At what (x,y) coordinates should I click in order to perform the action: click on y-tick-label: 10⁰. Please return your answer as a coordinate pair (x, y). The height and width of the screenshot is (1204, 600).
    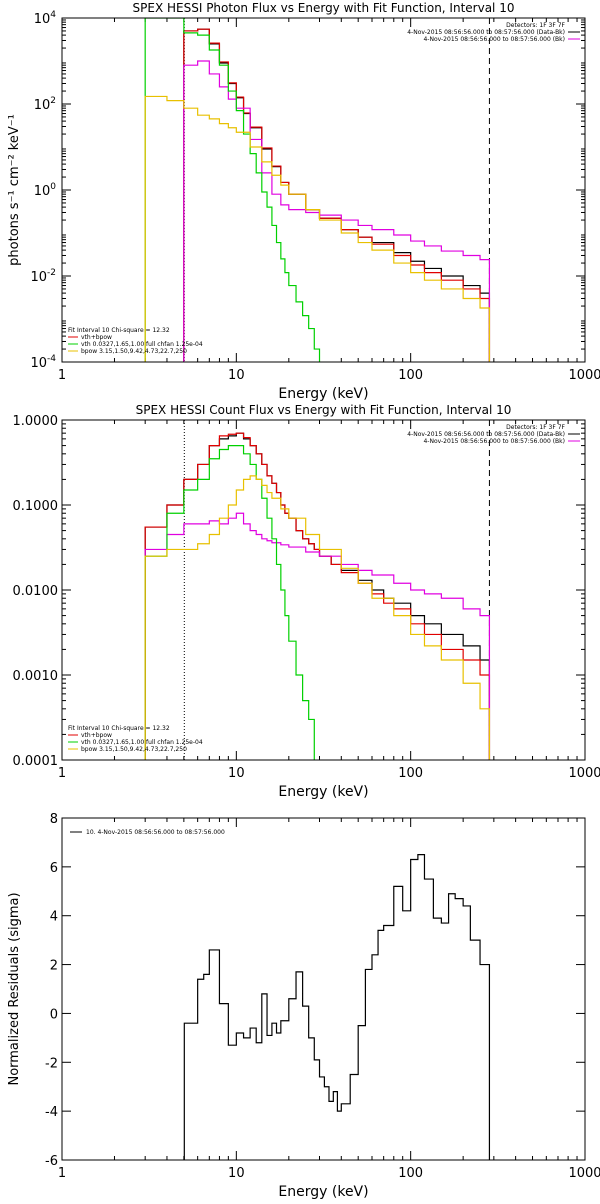
    Looking at the image, I should click on (45, 190).